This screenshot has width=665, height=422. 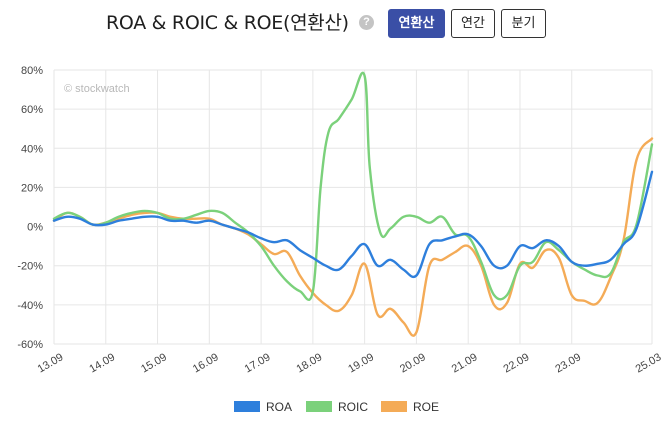 I want to click on y-tick-label: 80%, so click(x=32, y=71).